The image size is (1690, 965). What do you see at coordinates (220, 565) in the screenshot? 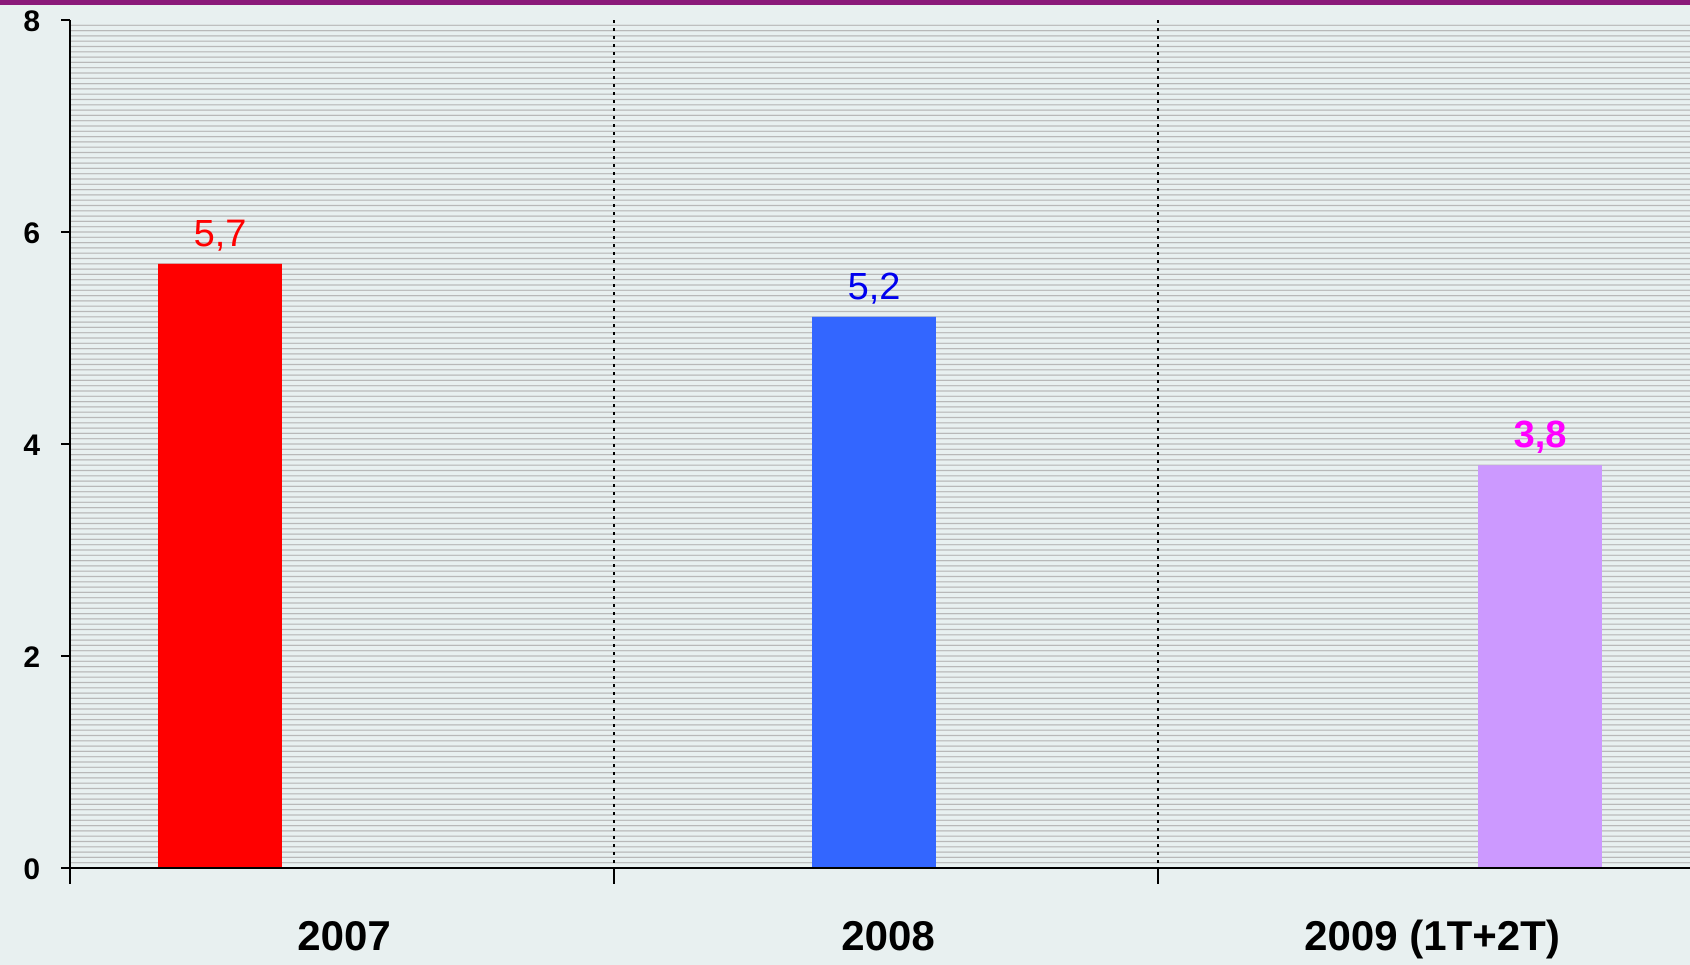
I see `bar-2007` at bounding box center [220, 565].